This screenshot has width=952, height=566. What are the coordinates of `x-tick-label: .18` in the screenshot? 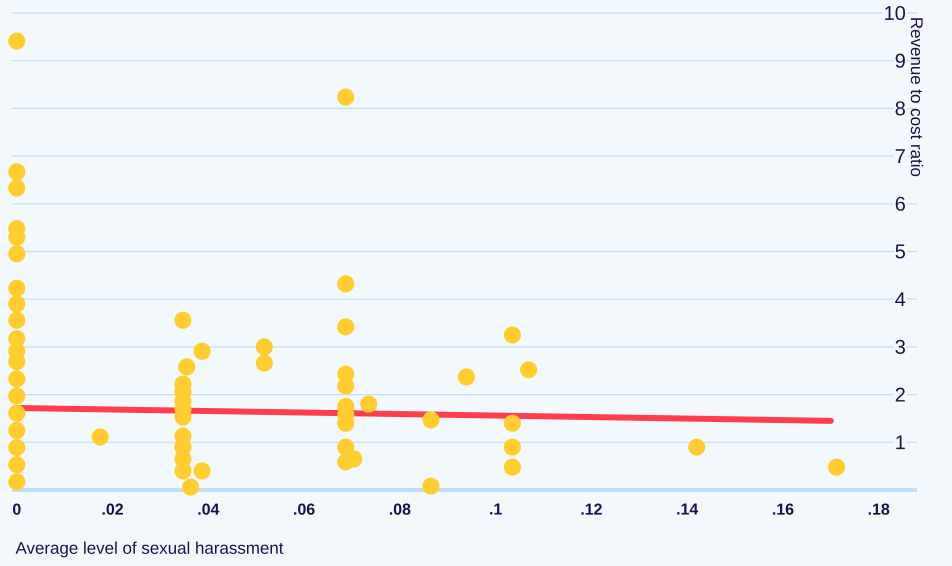 It's located at (879, 509).